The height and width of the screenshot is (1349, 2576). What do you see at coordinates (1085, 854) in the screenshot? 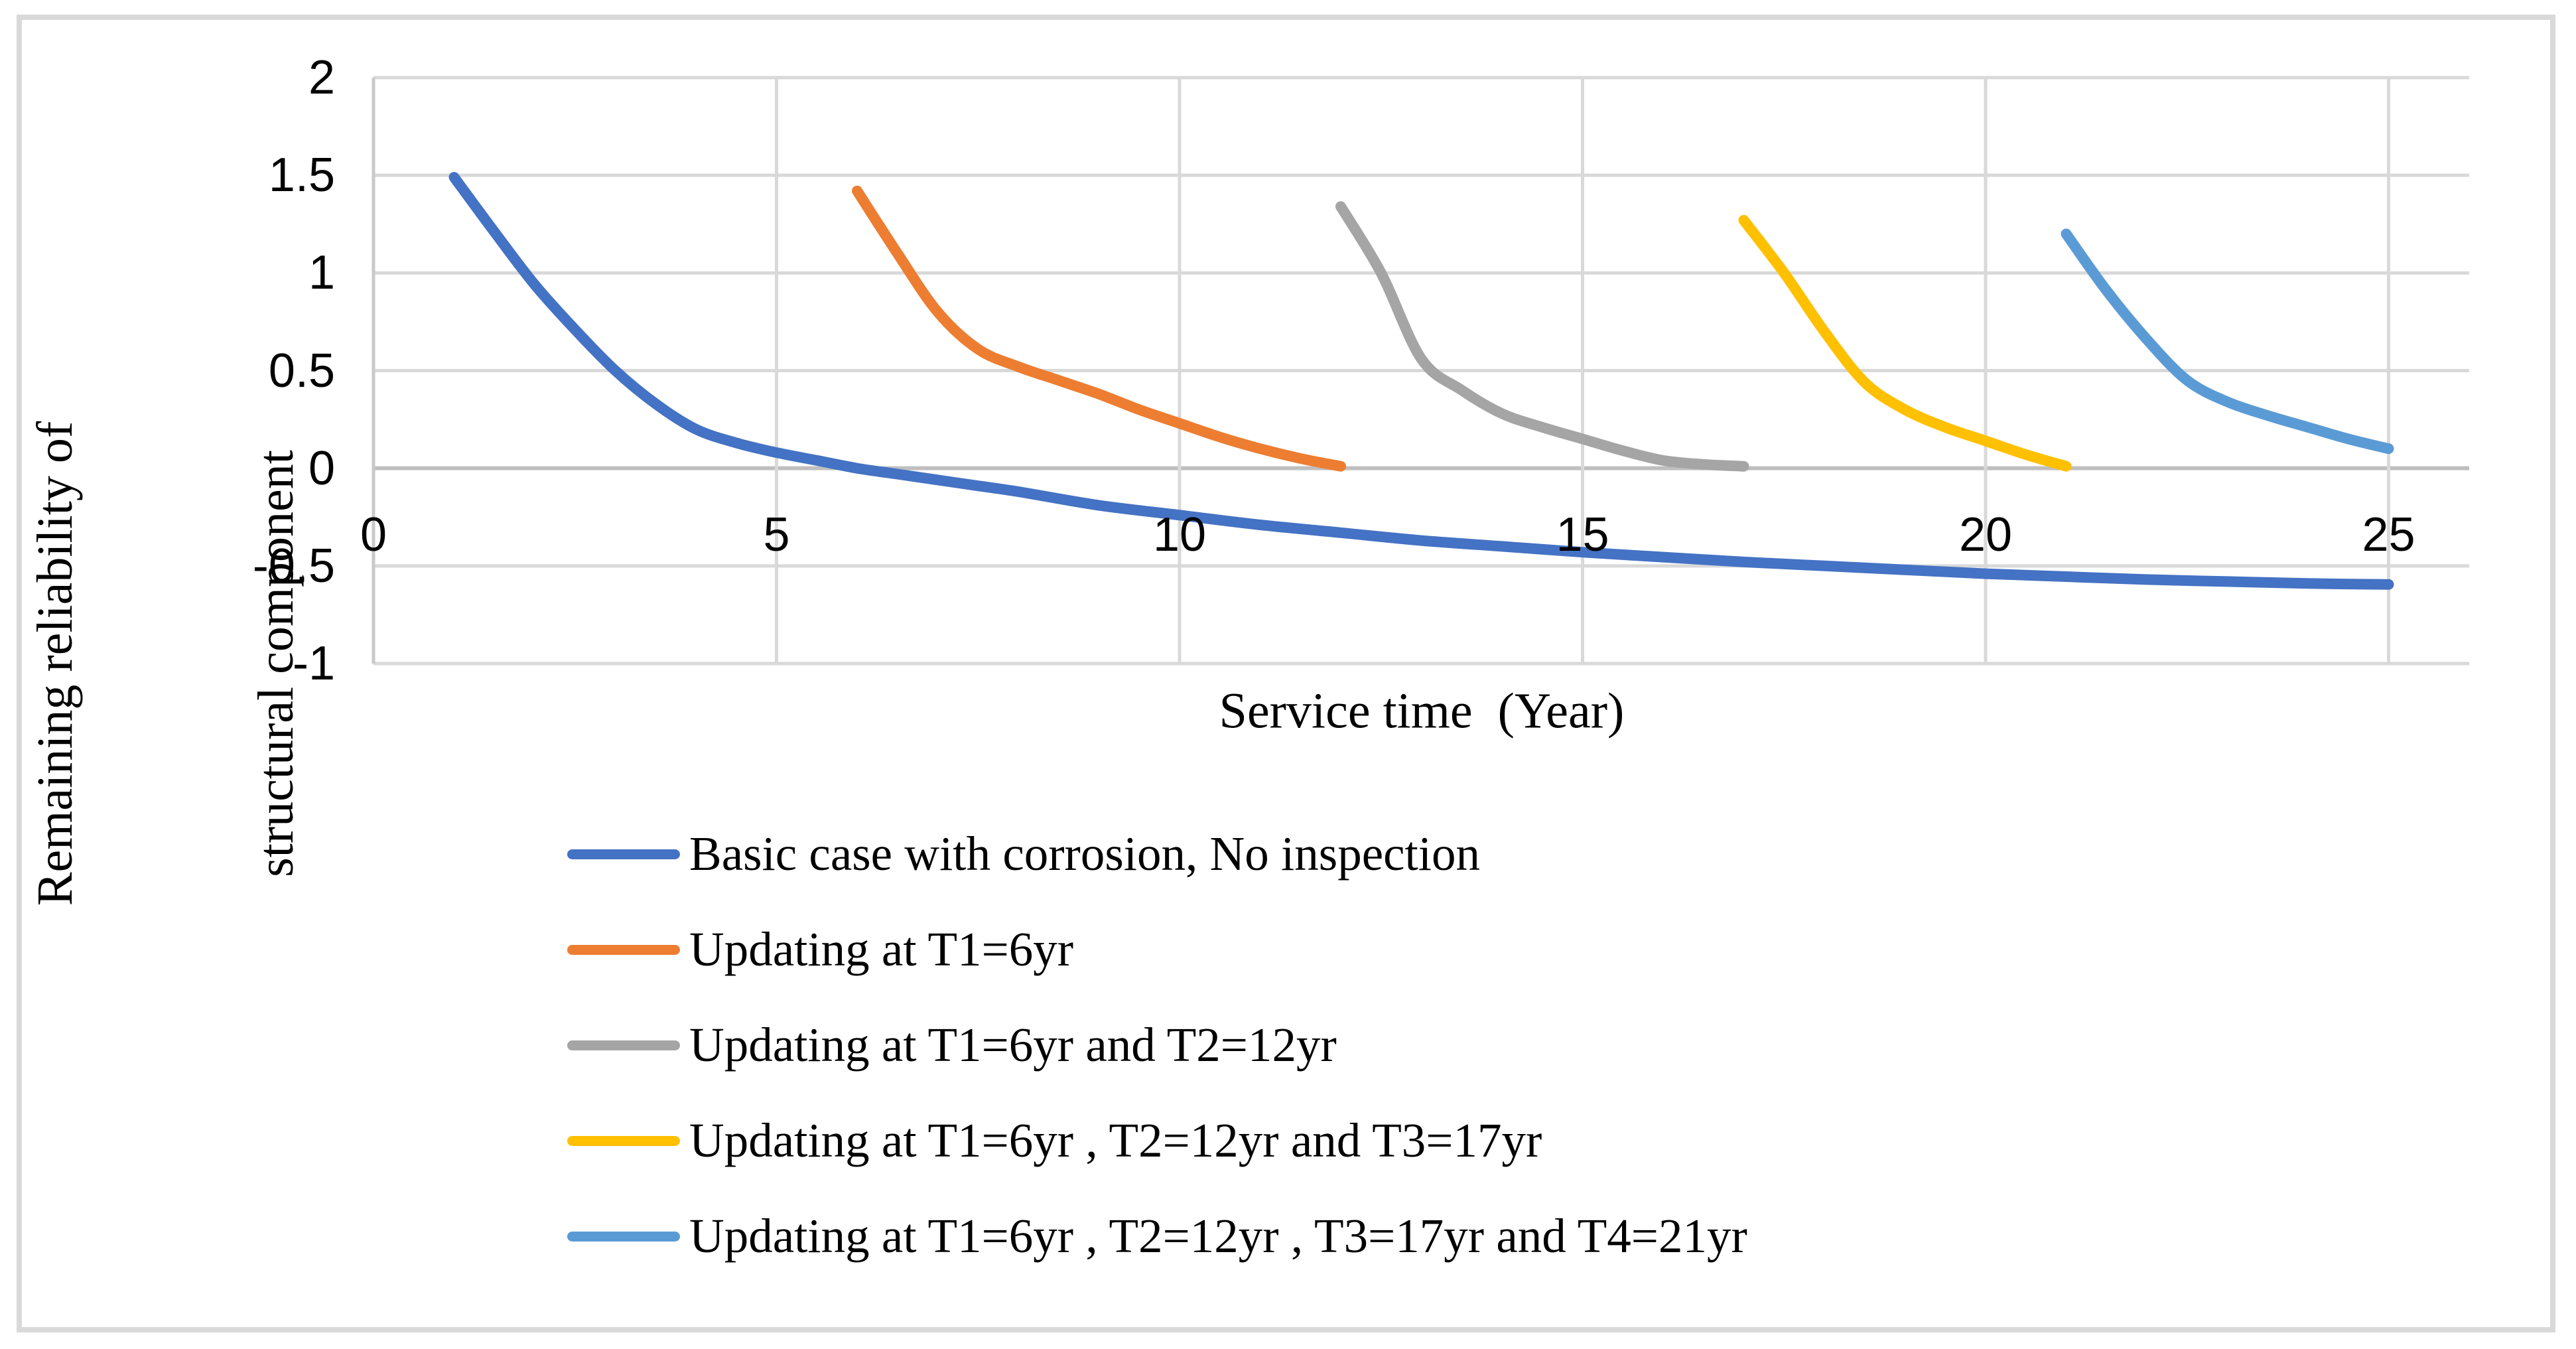
I see `legend-label: Basic case with corrosion, No inspection` at bounding box center [1085, 854].